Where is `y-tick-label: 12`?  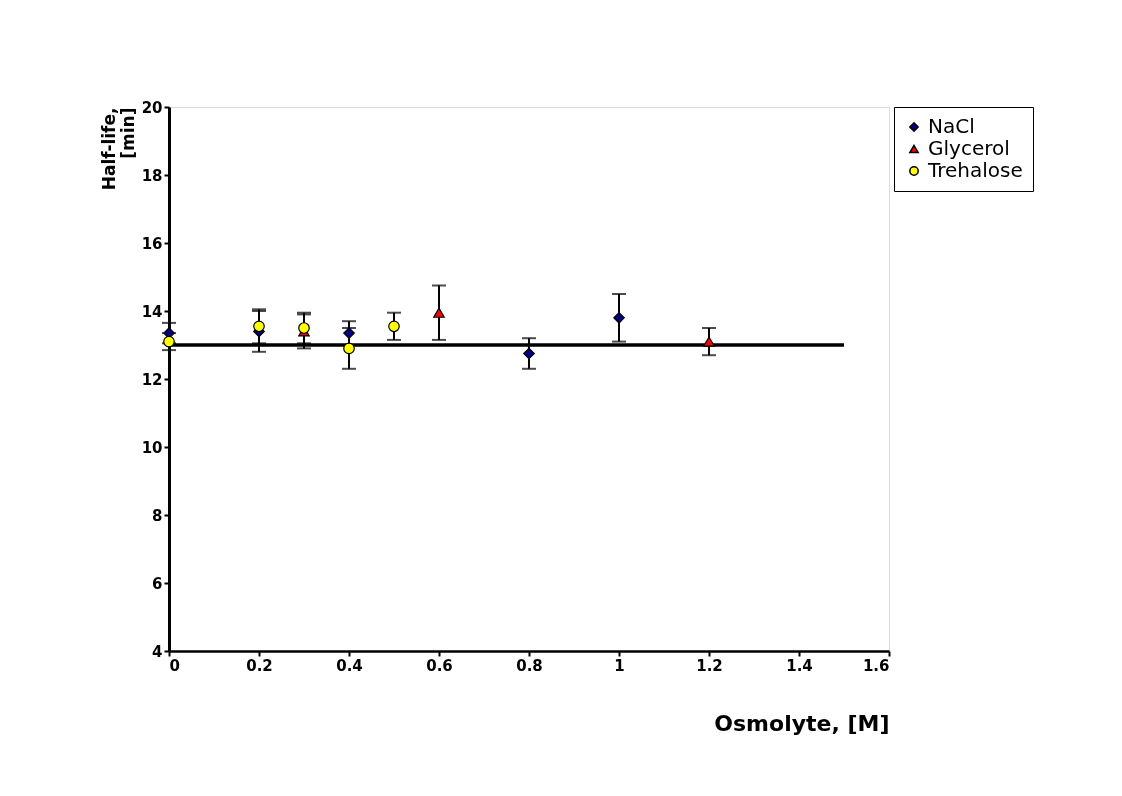
y-tick-label: 12 is located at coordinates (152, 379).